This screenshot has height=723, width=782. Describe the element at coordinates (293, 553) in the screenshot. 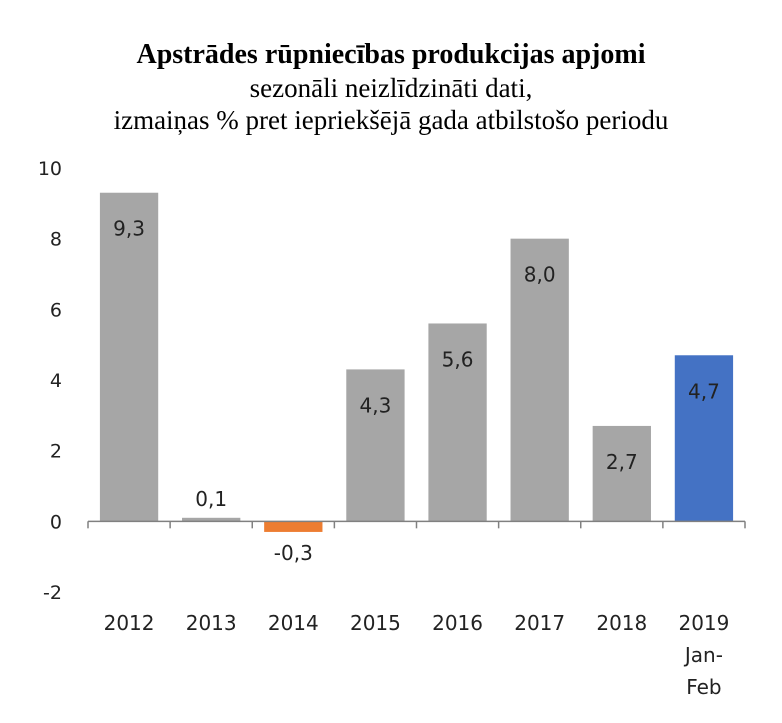

I see `data-label: -0,3` at that location.